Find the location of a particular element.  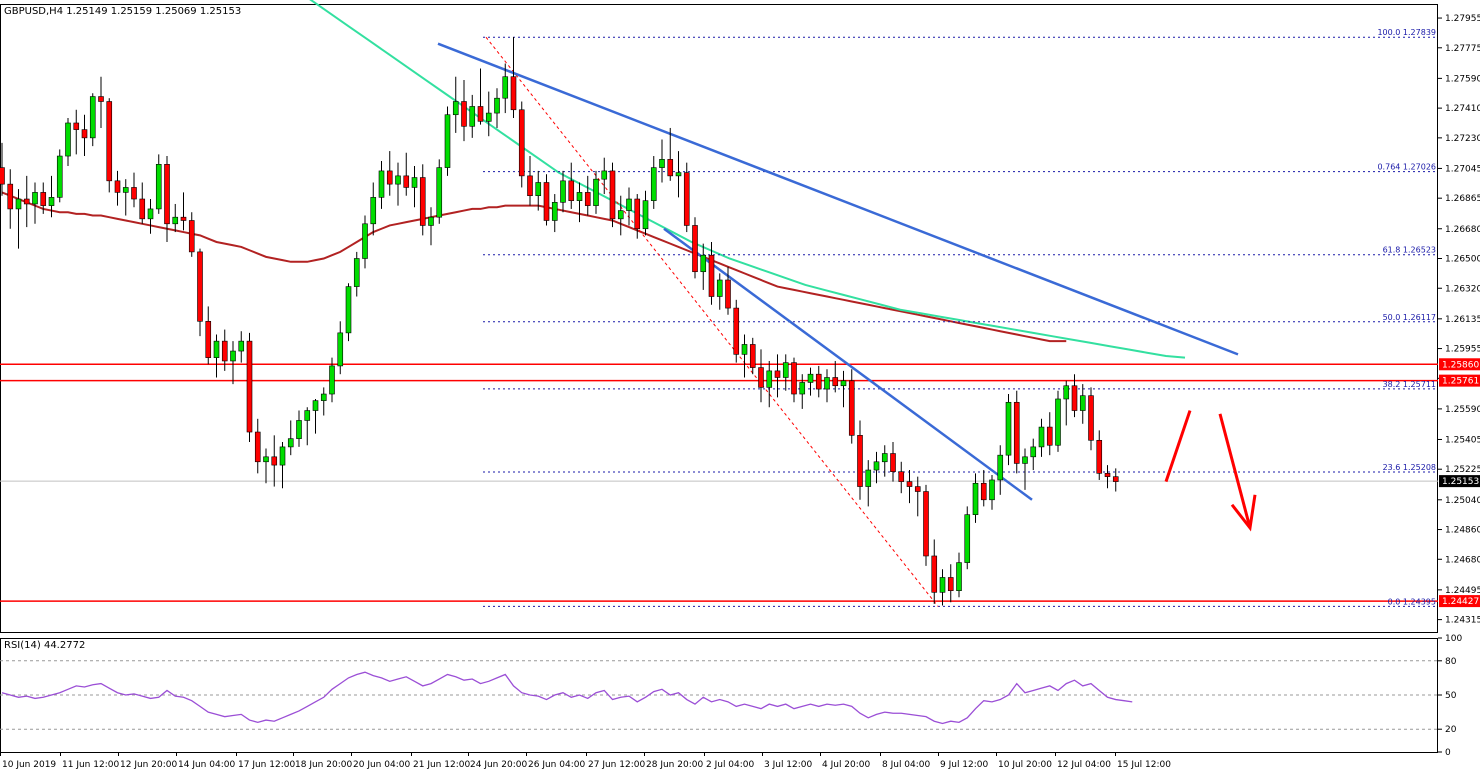

y-tick-label: 1.25040 is located at coordinates (1462, 501).